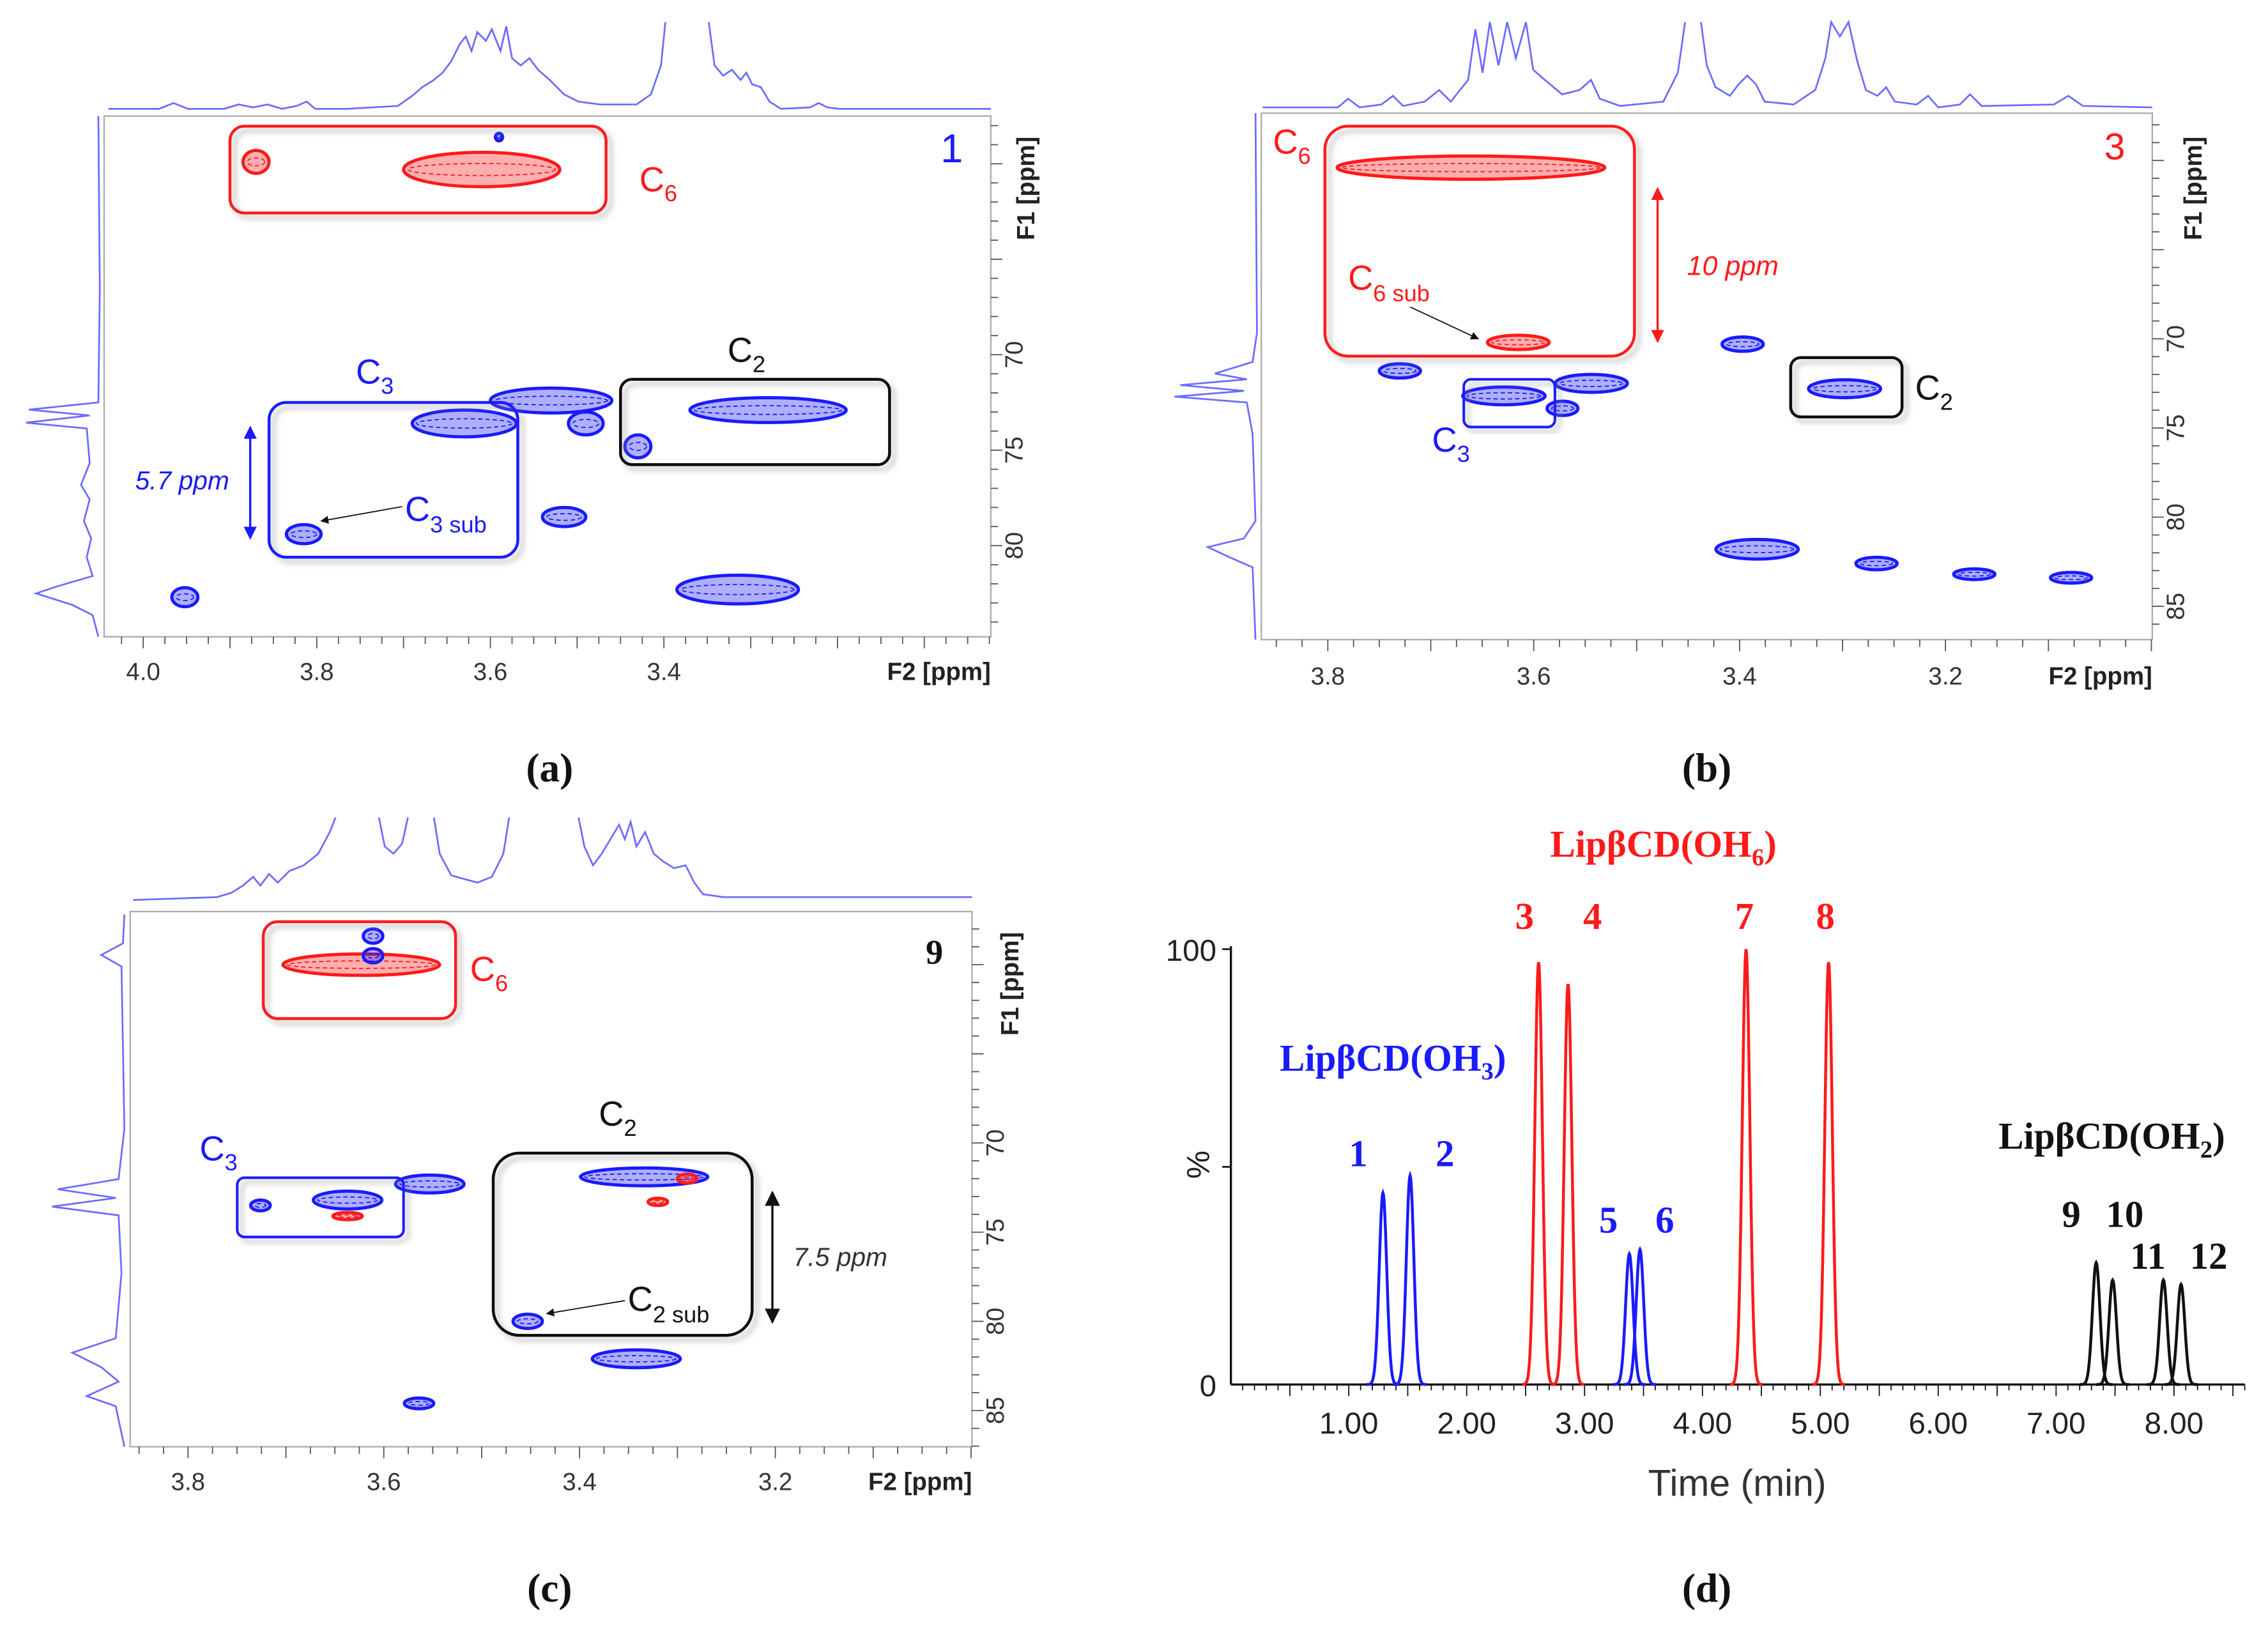 The image size is (2268, 1638). What do you see at coordinates (1744, 917) in the screenshot?
I see `peak-label: 7` at bounding box center [1744, 917].